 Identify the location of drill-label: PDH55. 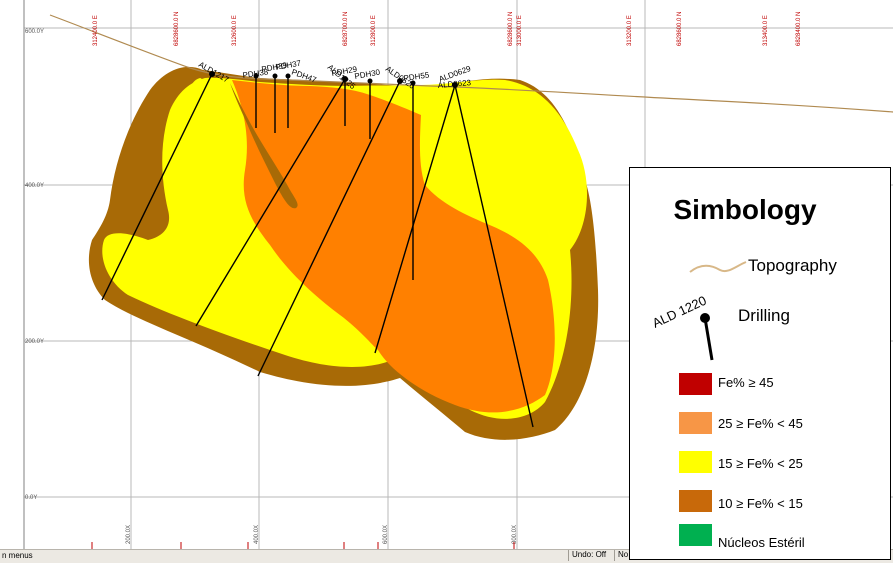
(416, 76).